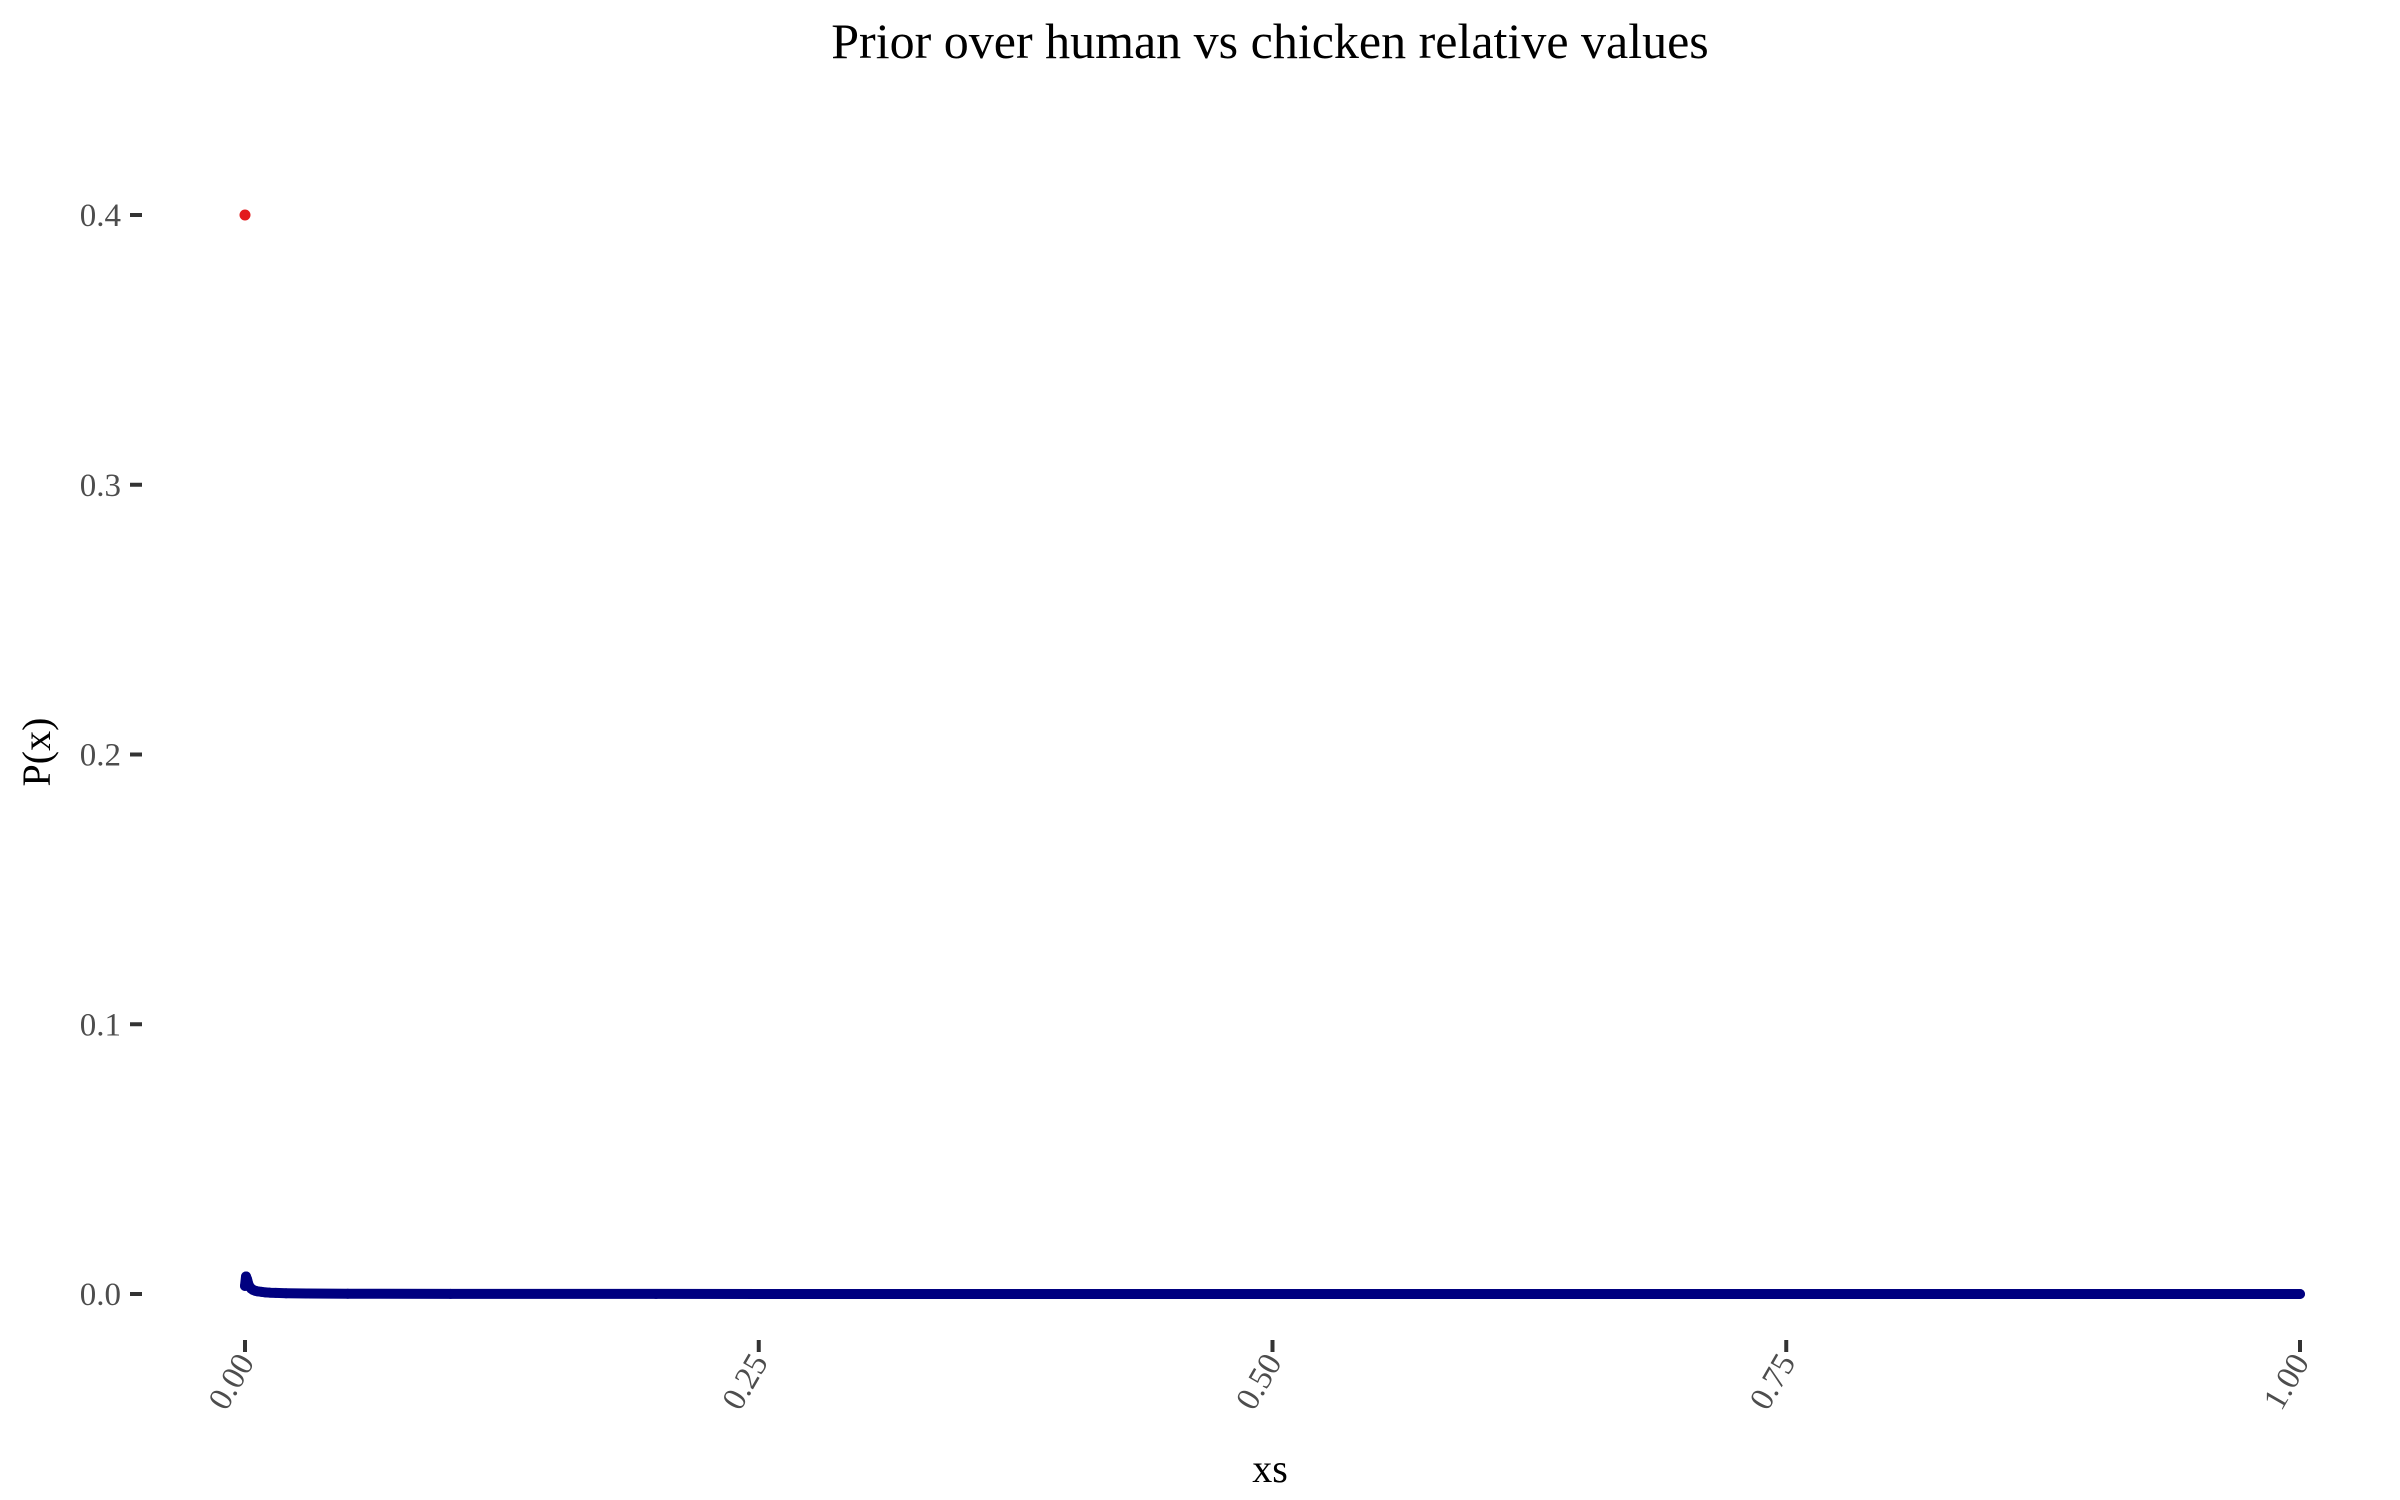 The height and width of the screenshot is (1500, 2400). Describe the element at coordinates (100, 756) in the screenshot. I see `y-tick-label: 0.2` at that location.